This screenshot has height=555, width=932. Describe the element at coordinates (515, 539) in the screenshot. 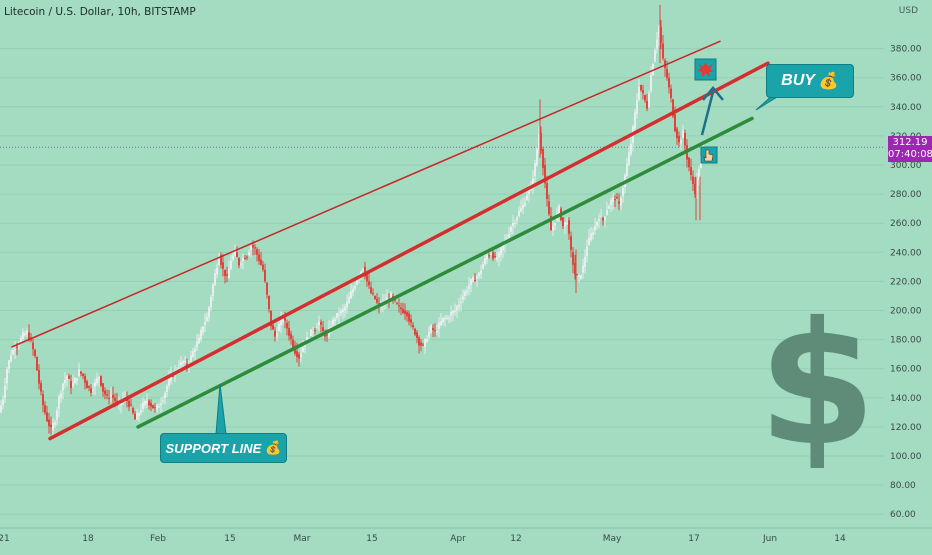

I see `x-tick-label: 12` at that location.